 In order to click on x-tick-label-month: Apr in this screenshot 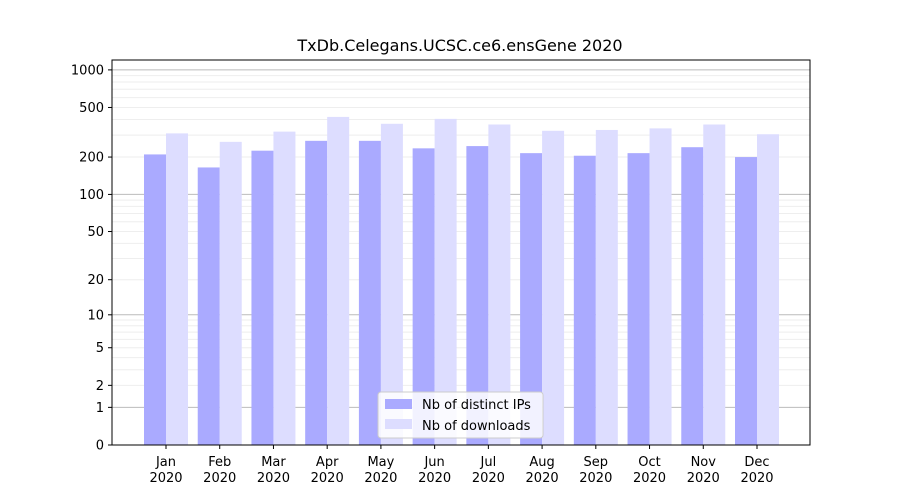, I will do `click(327, 462)`.